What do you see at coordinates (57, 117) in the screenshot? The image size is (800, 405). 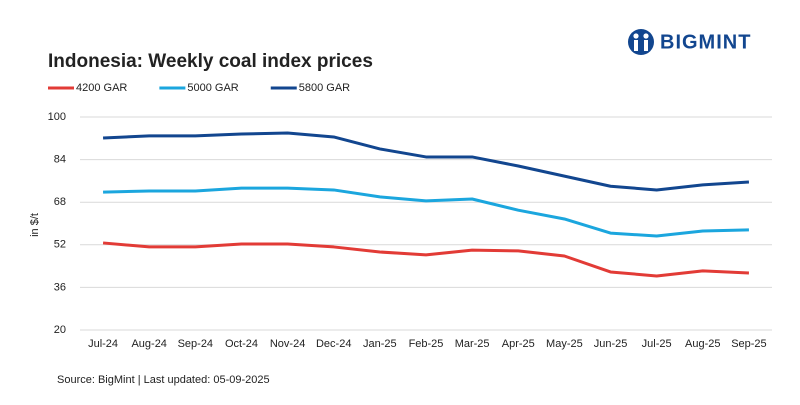 I see `y-tick-label: 100` at bounding box center [57, 117].